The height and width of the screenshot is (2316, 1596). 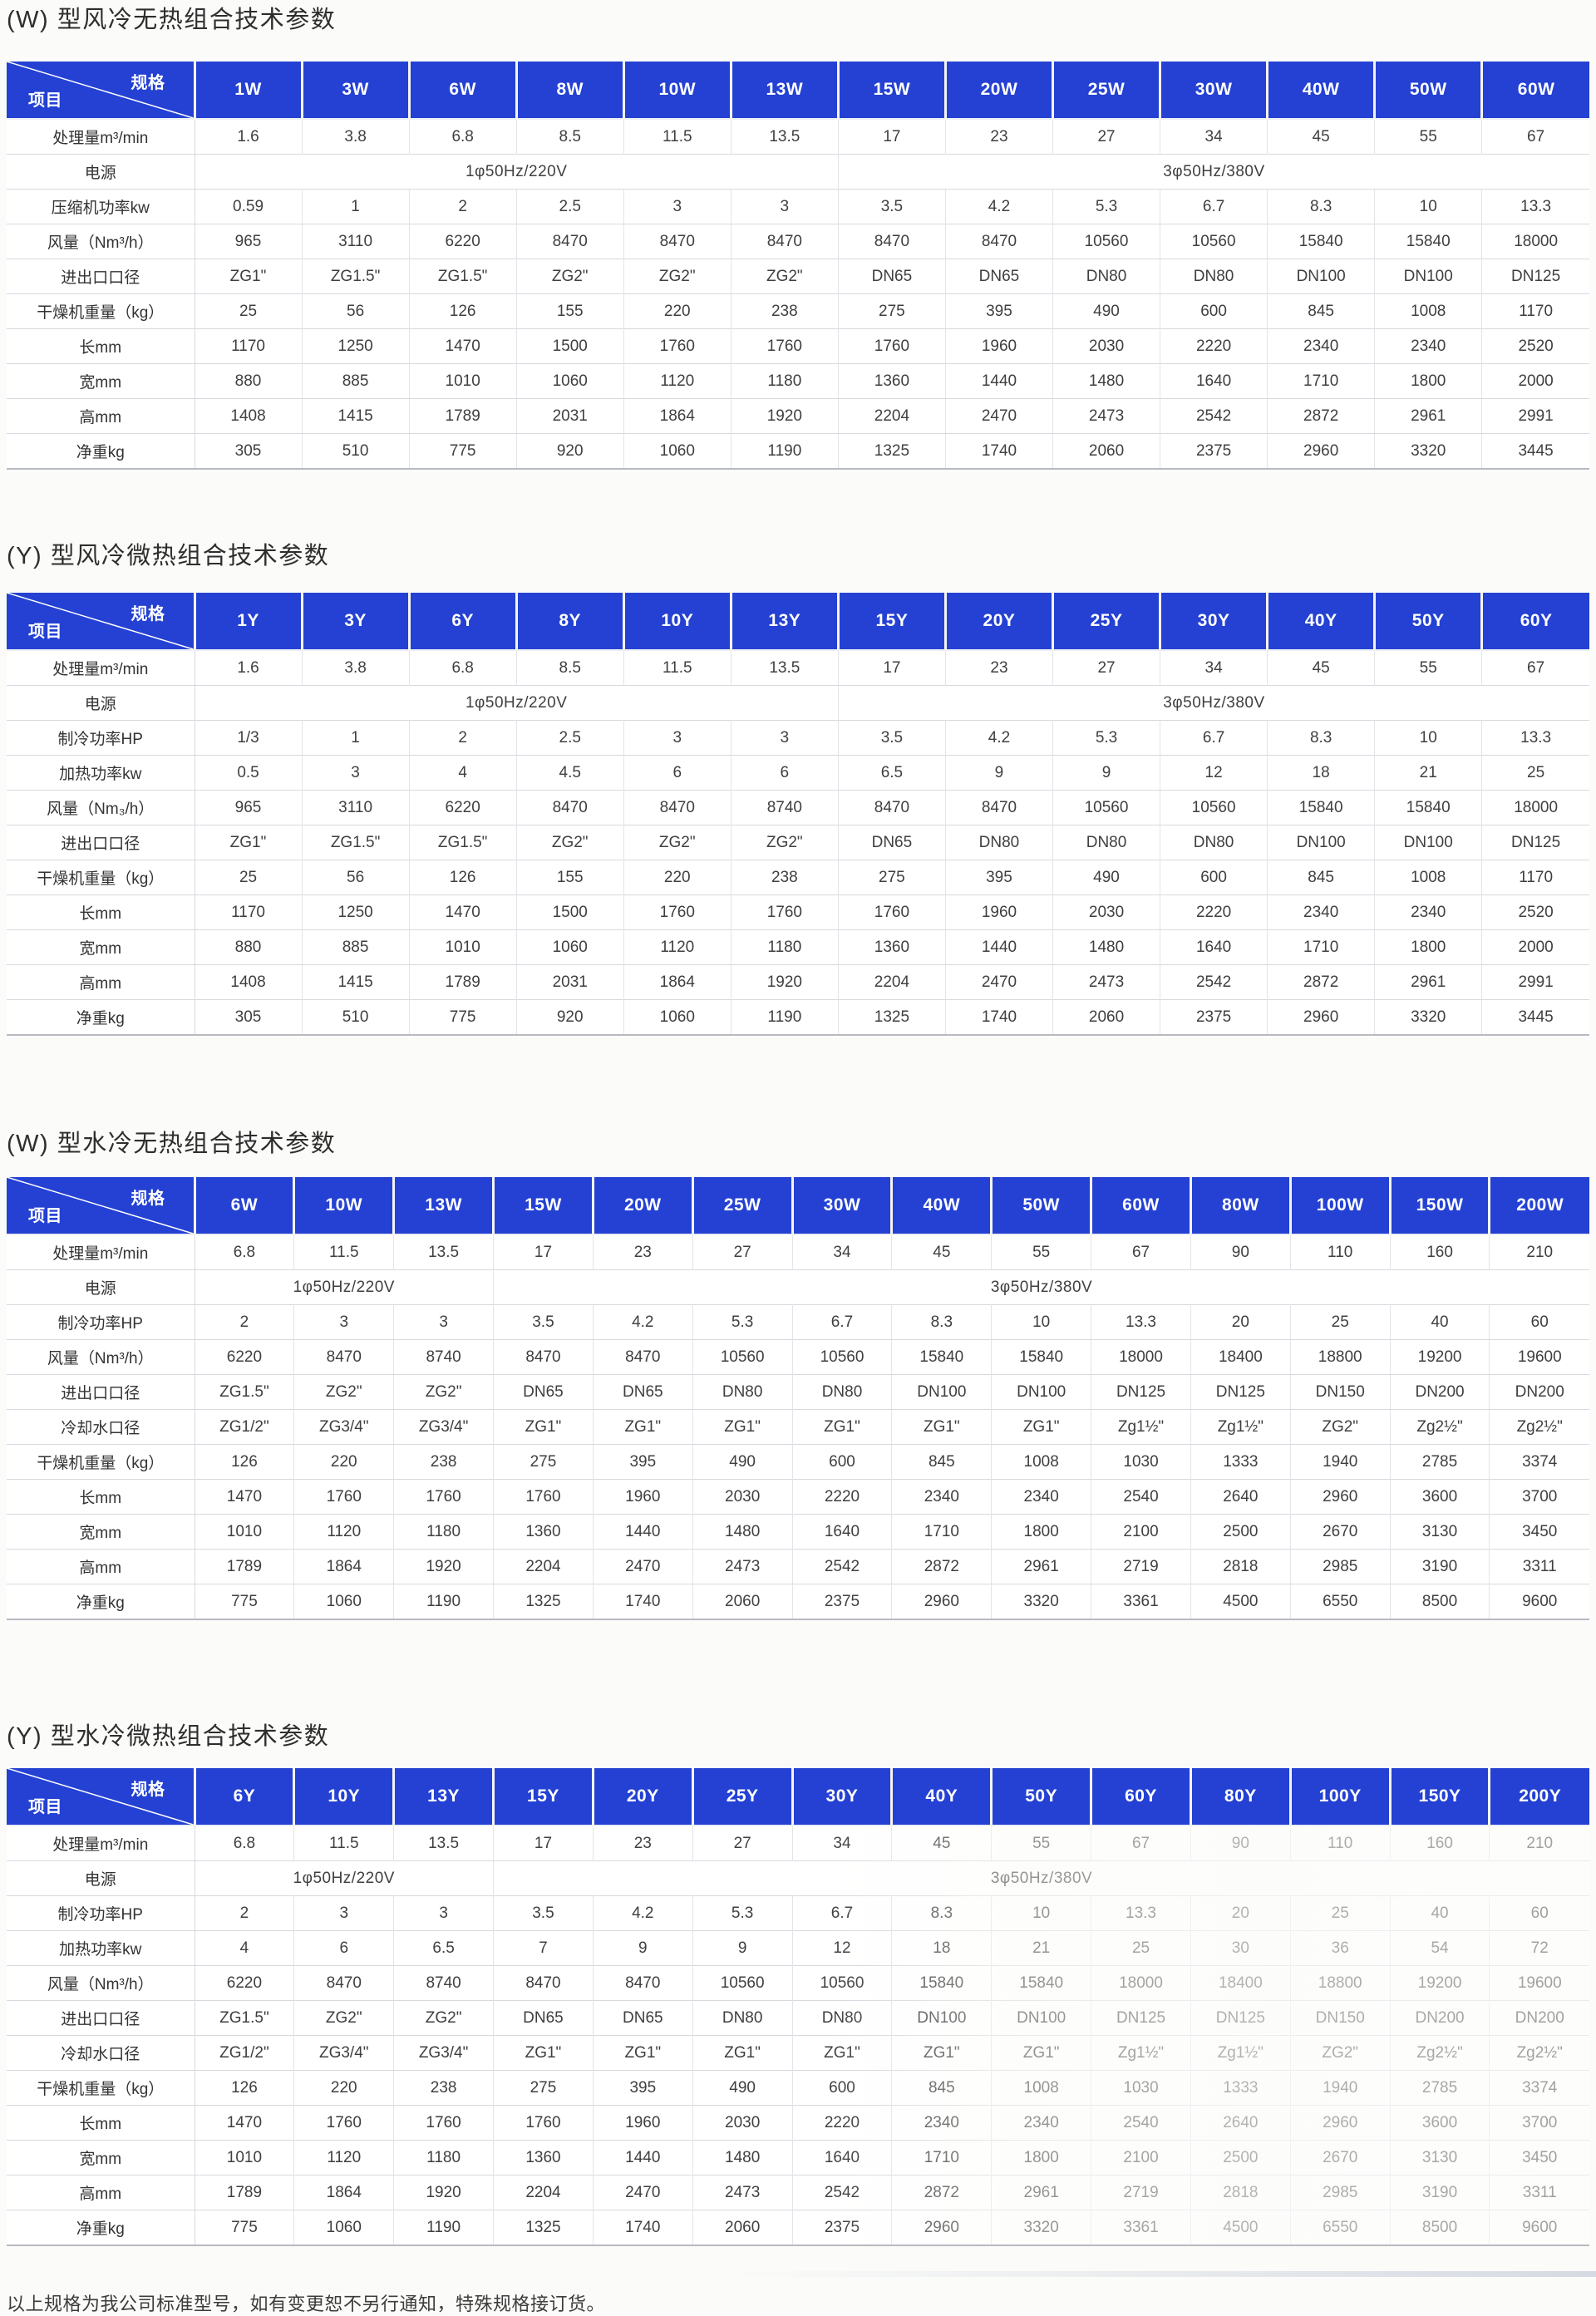 What do you see at coordinates (1141, 1566) in the screenshot?
I see `spec-cell: 2719` at bounding box center [1141, 1566].